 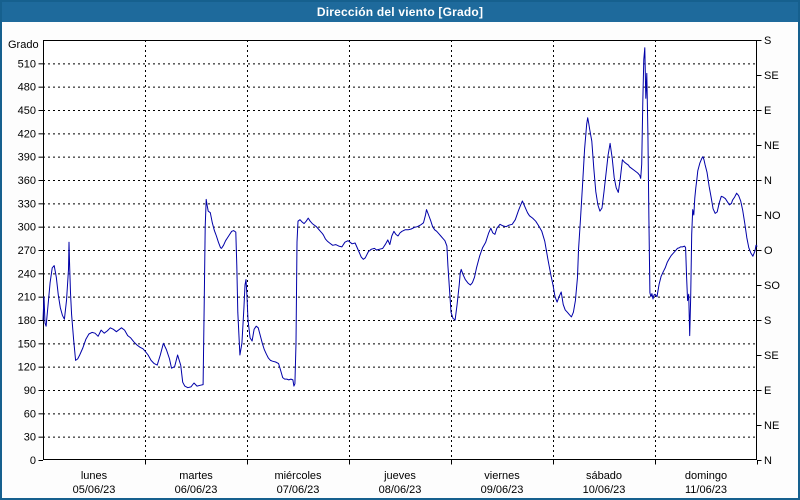 What do you see at coordinates (768, 251) in the screenshot?
I see `y-right-compass-label: O` at bounding box center [768, 251].